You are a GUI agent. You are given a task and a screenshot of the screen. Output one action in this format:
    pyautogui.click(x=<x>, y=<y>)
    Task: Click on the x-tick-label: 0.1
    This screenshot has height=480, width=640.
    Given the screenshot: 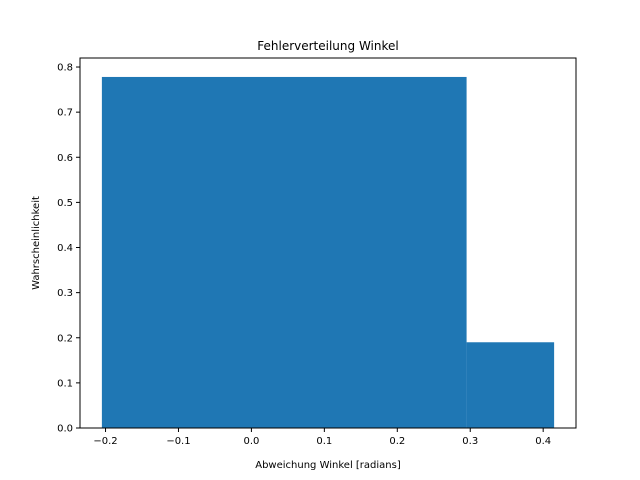 What is the action you would take?
    pyautogui.click(x=324, y=441)
    